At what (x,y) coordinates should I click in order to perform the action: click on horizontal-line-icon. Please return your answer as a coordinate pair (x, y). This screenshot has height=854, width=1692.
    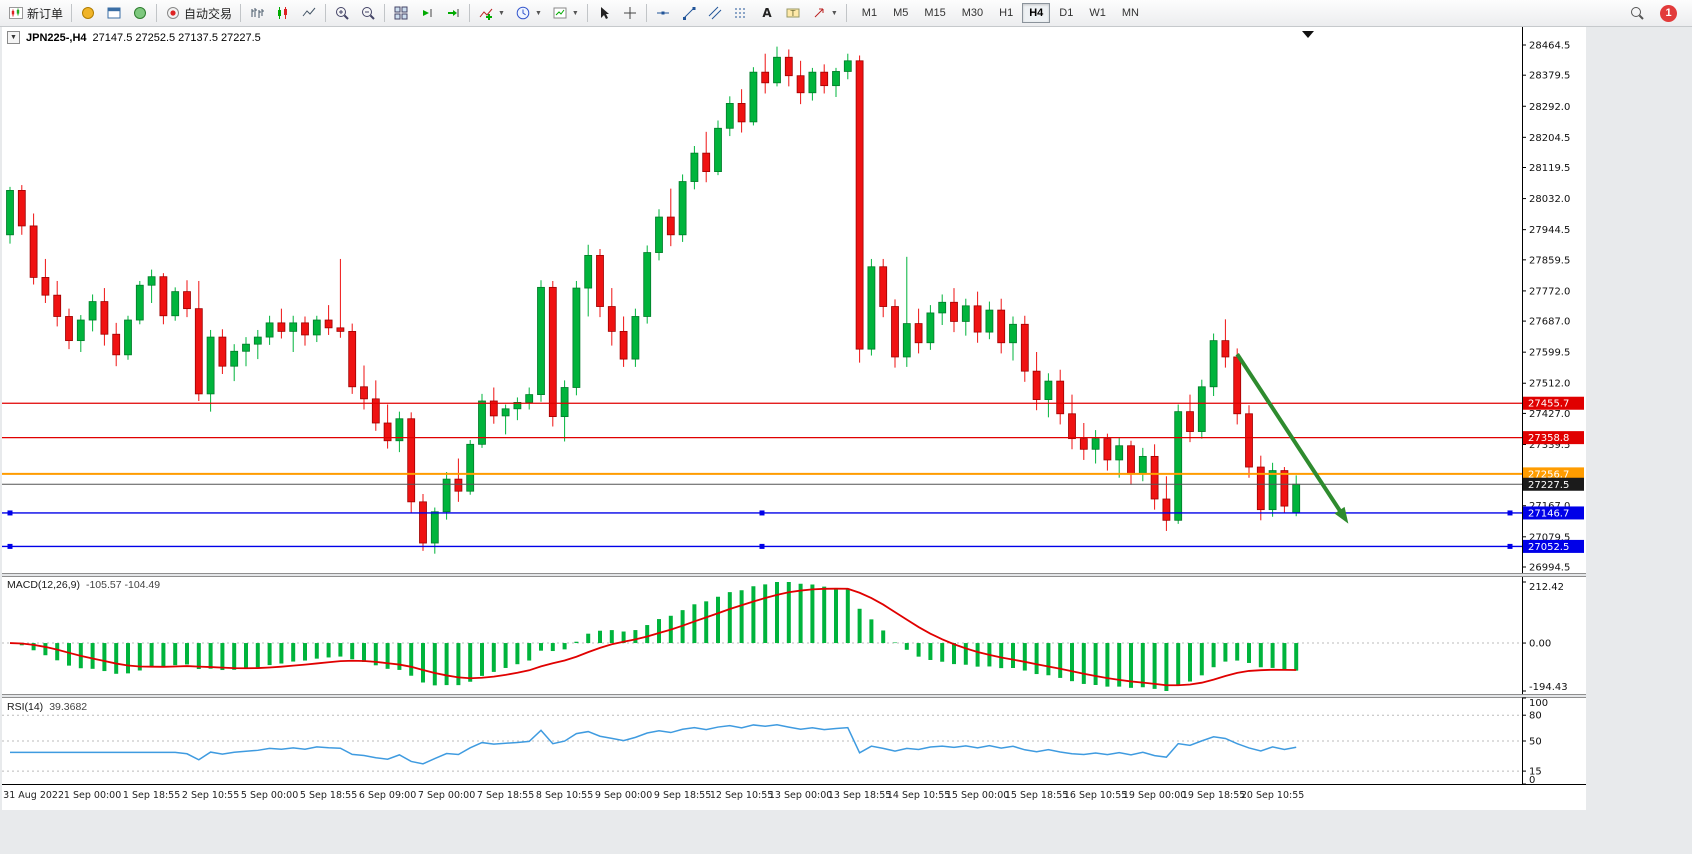
    Looking at the image, I should click on (663, 13).